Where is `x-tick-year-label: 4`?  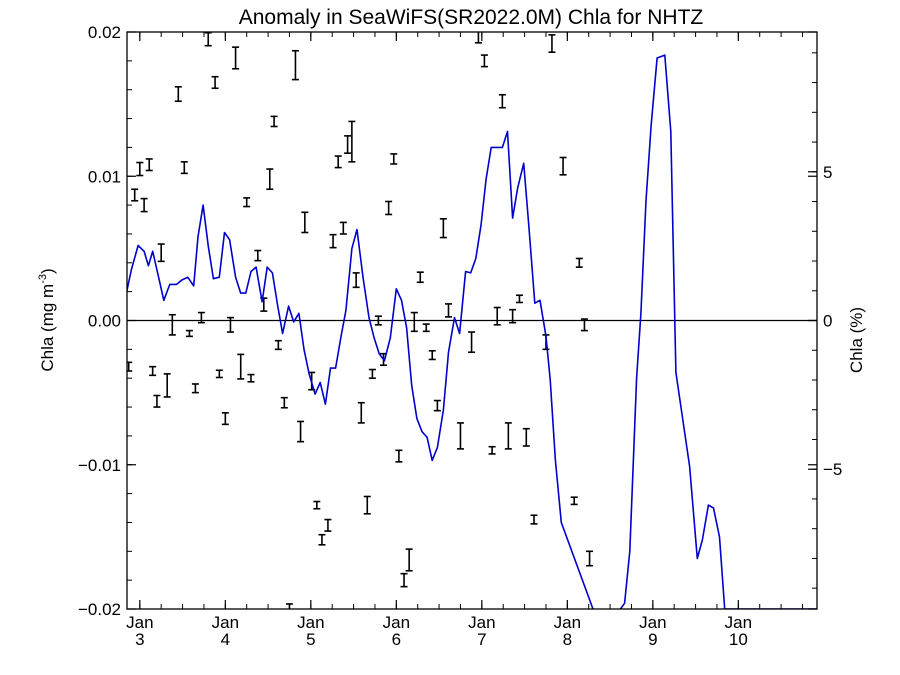
x-tick-year-label: 4 is located at coordinates (225, 639).